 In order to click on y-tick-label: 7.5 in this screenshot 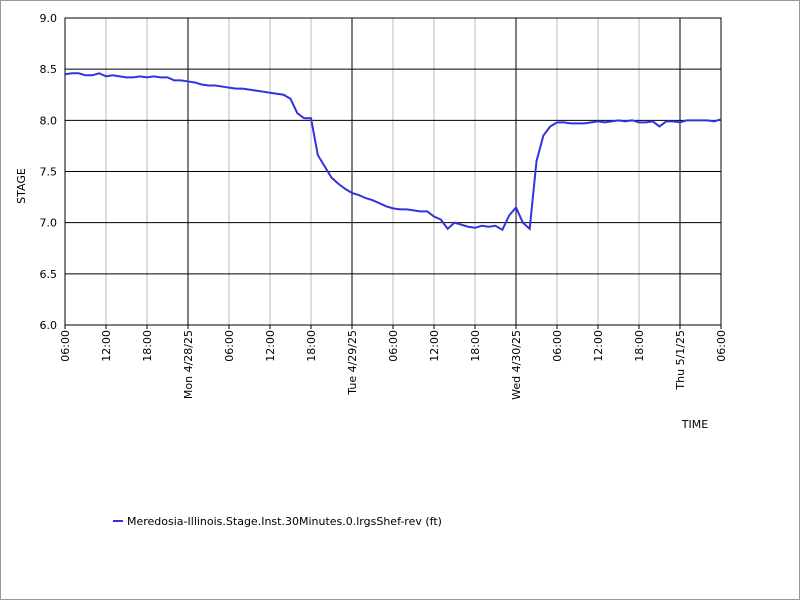, I will do `click(49, 172)`.